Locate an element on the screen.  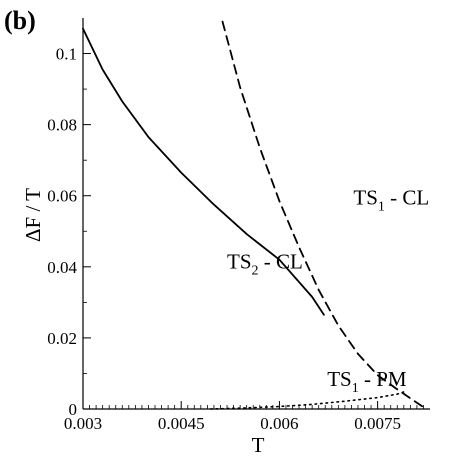
curve-annotation: TS1 - CL is located at coordinates (391, 200).